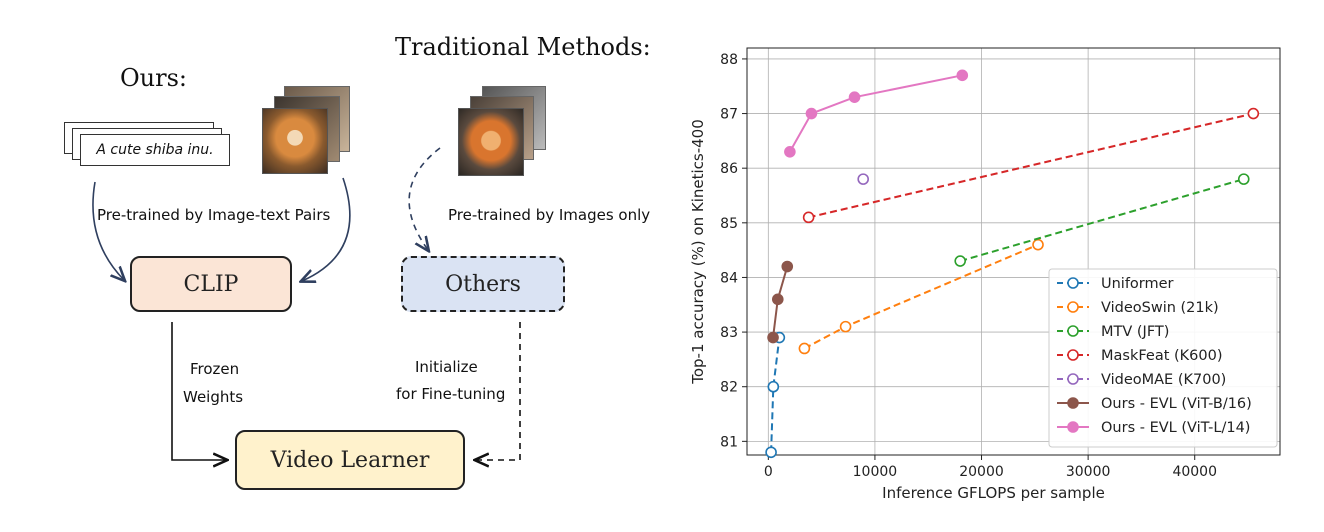 Image resolution: width=1324 pixels, height=532 pixels. I want to click on shiba-photo, so click(295, 141).